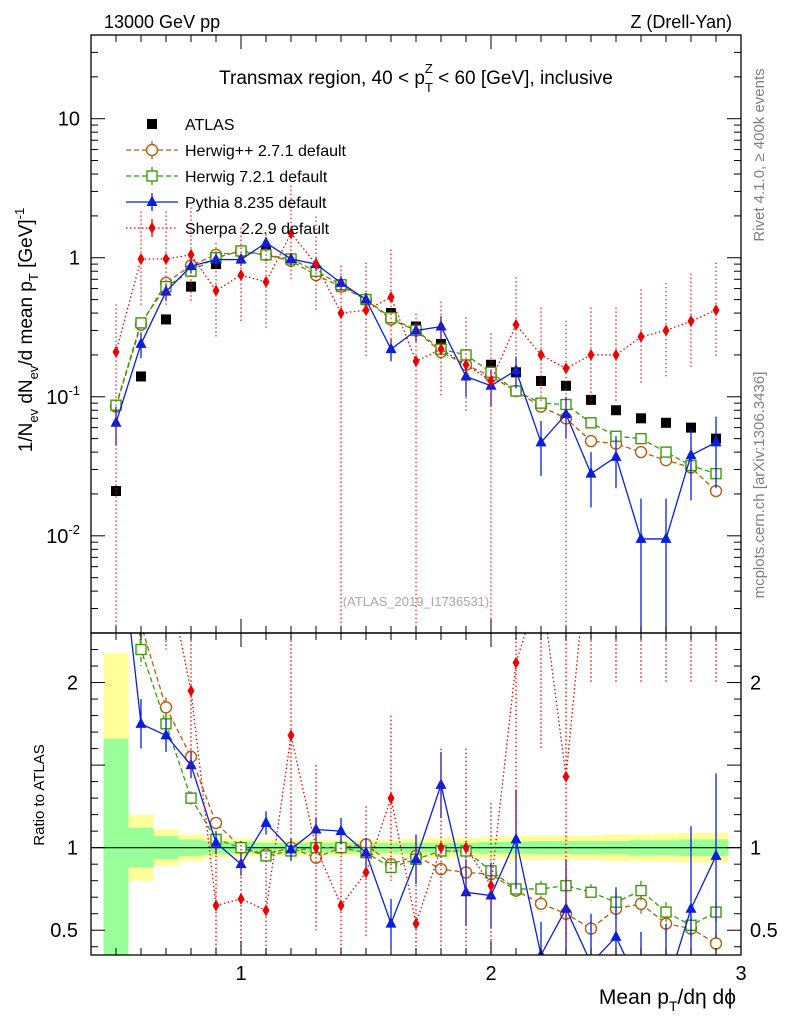 This screenshot has width=786, height=1024. What do you see at coordinates (72, 684) in the screenshot?
I see `ratio-tick-label: 2` at bounding box center [72, 684].